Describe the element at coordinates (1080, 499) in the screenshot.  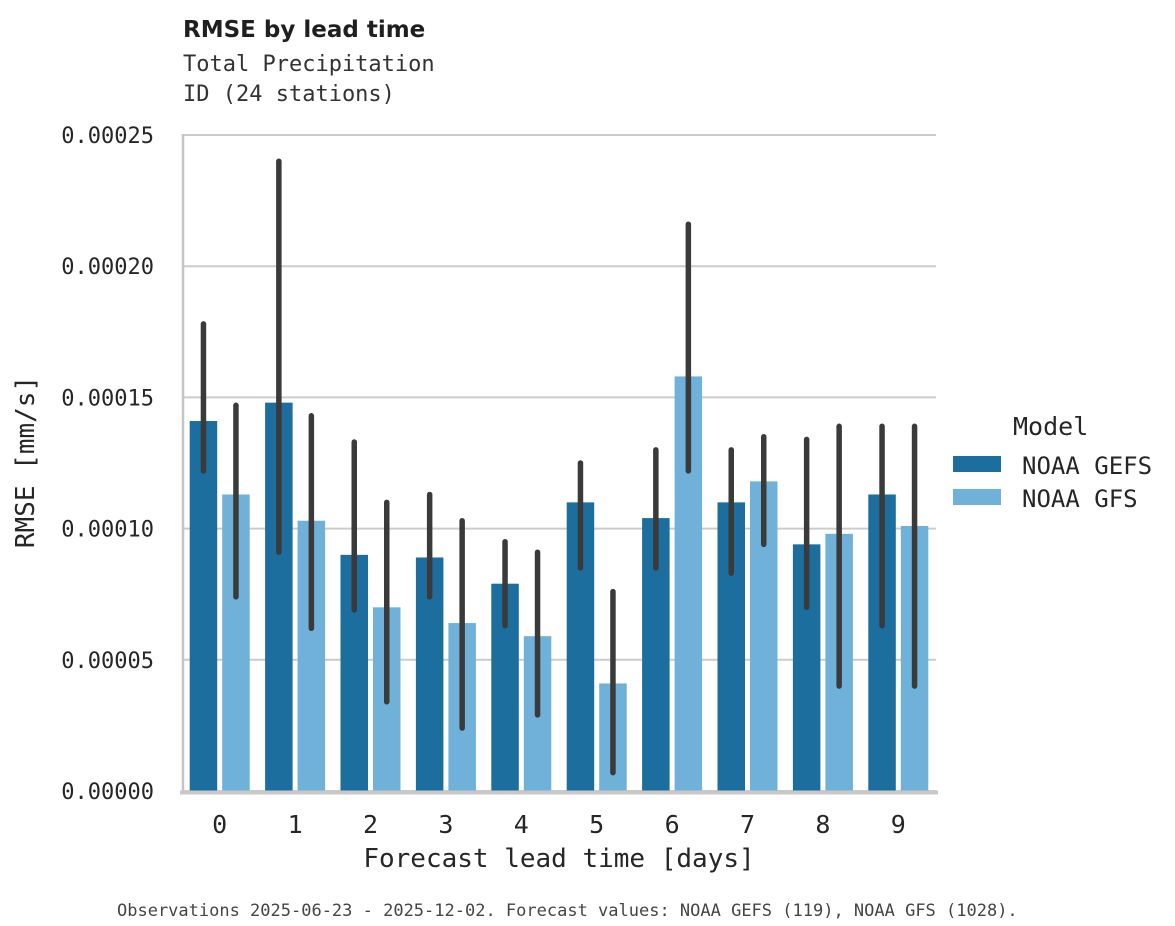
I see `legend-label-noaa-gfs: NOAA GFS` at that location.